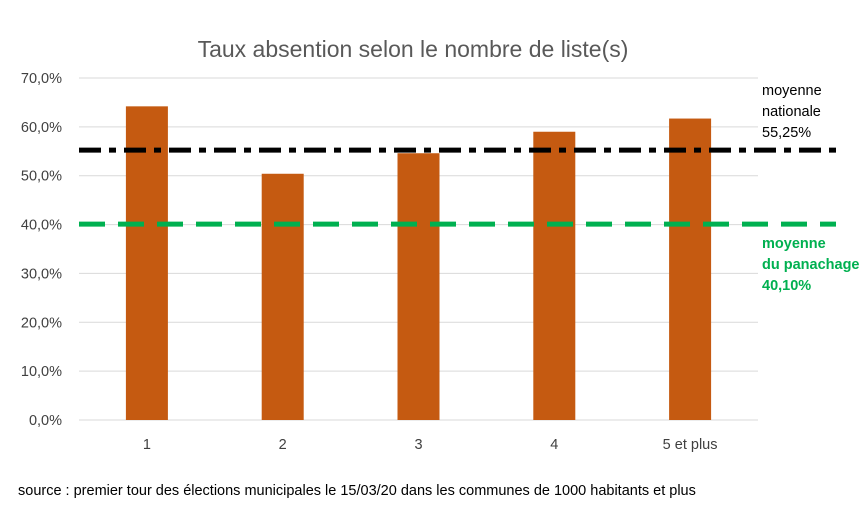  Describe the element at coordinates (41, 226) in the screenshot. I see `y-tick-label: 40,0%` at that location.